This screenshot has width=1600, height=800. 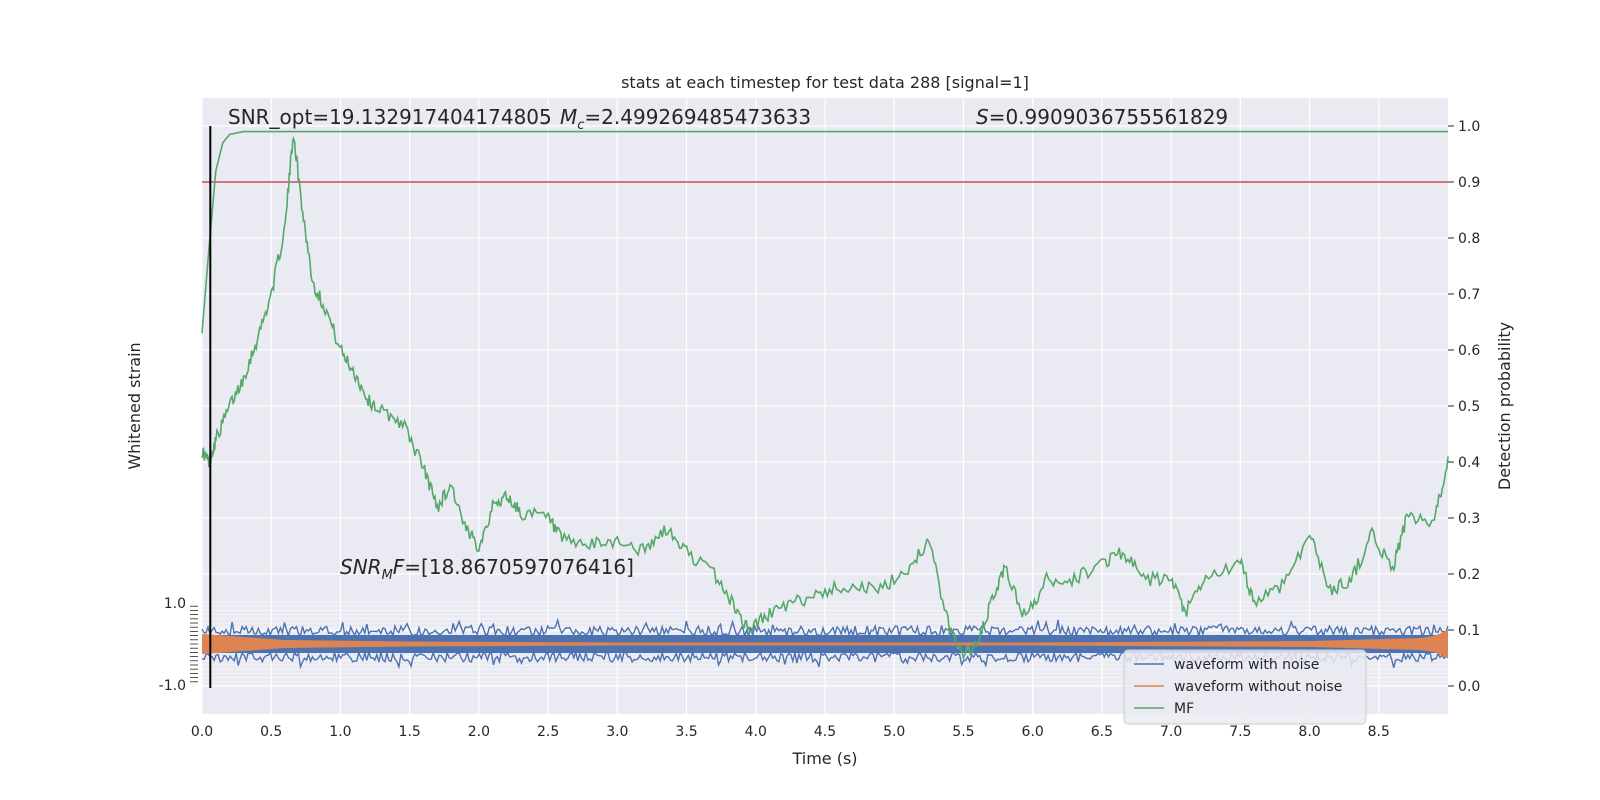 What do you see at coordinates (685, 119) in the screenshot?
I see `mc-annotation: Mc=2.499269485473633` at bounding box center [685, 119].